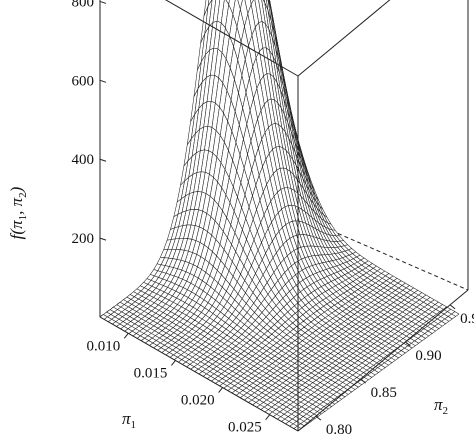 Image resolution: width=474 pixels, height=437 pixels. I want to click on x-tick-label: 0.025, so click(245, 428).